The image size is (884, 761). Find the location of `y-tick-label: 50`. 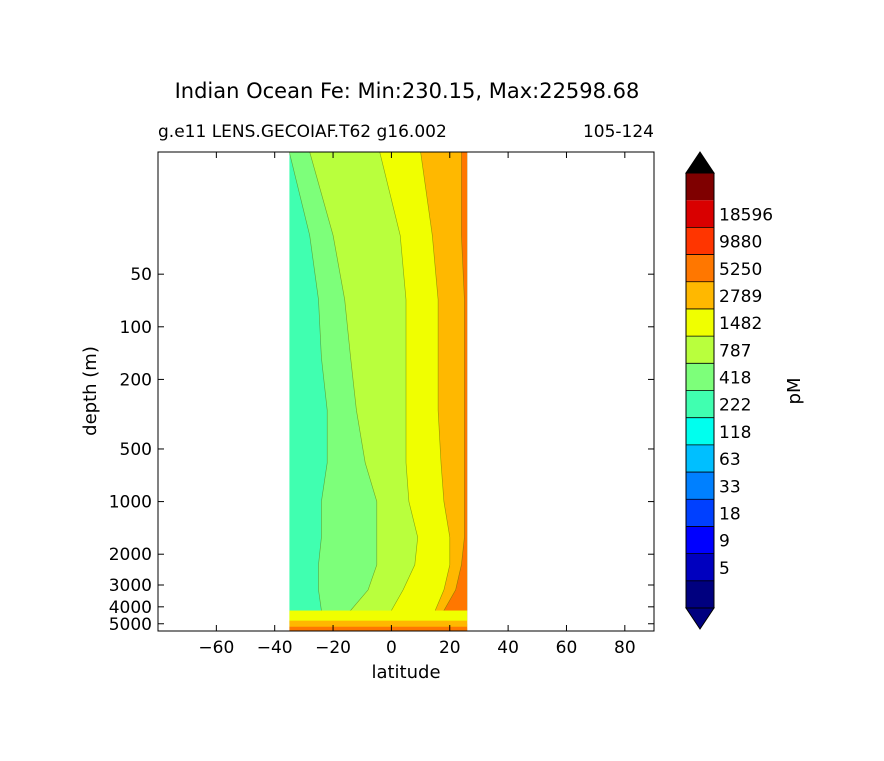

y-tick-label: 50 is located at coordinates (141, 275).